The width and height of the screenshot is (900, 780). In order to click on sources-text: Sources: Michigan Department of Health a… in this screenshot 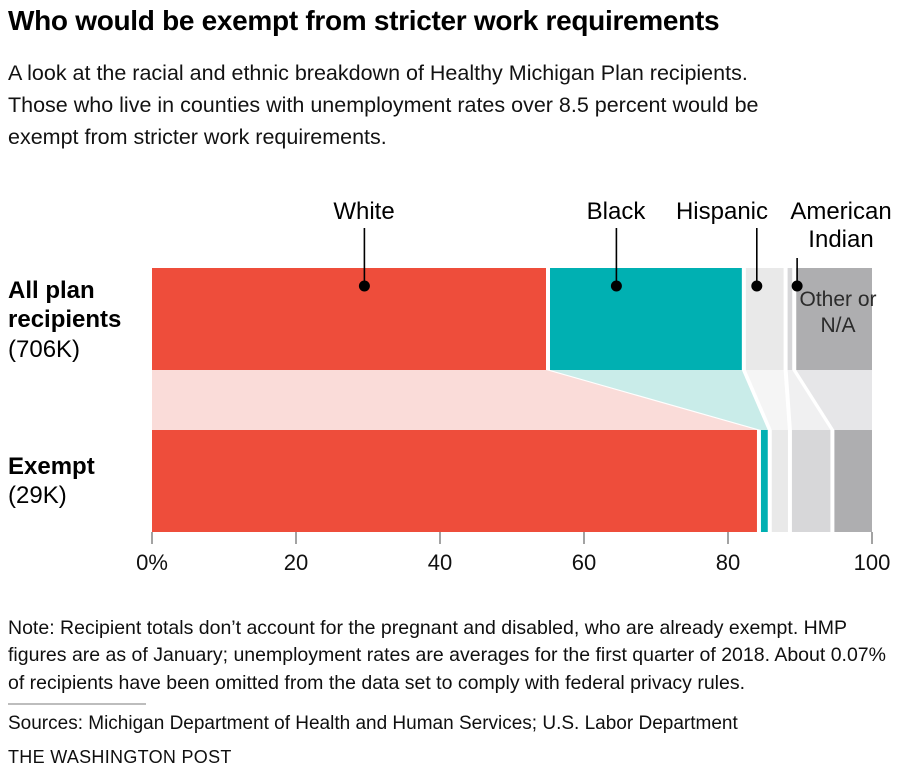, I will do `click(373, 723)`.